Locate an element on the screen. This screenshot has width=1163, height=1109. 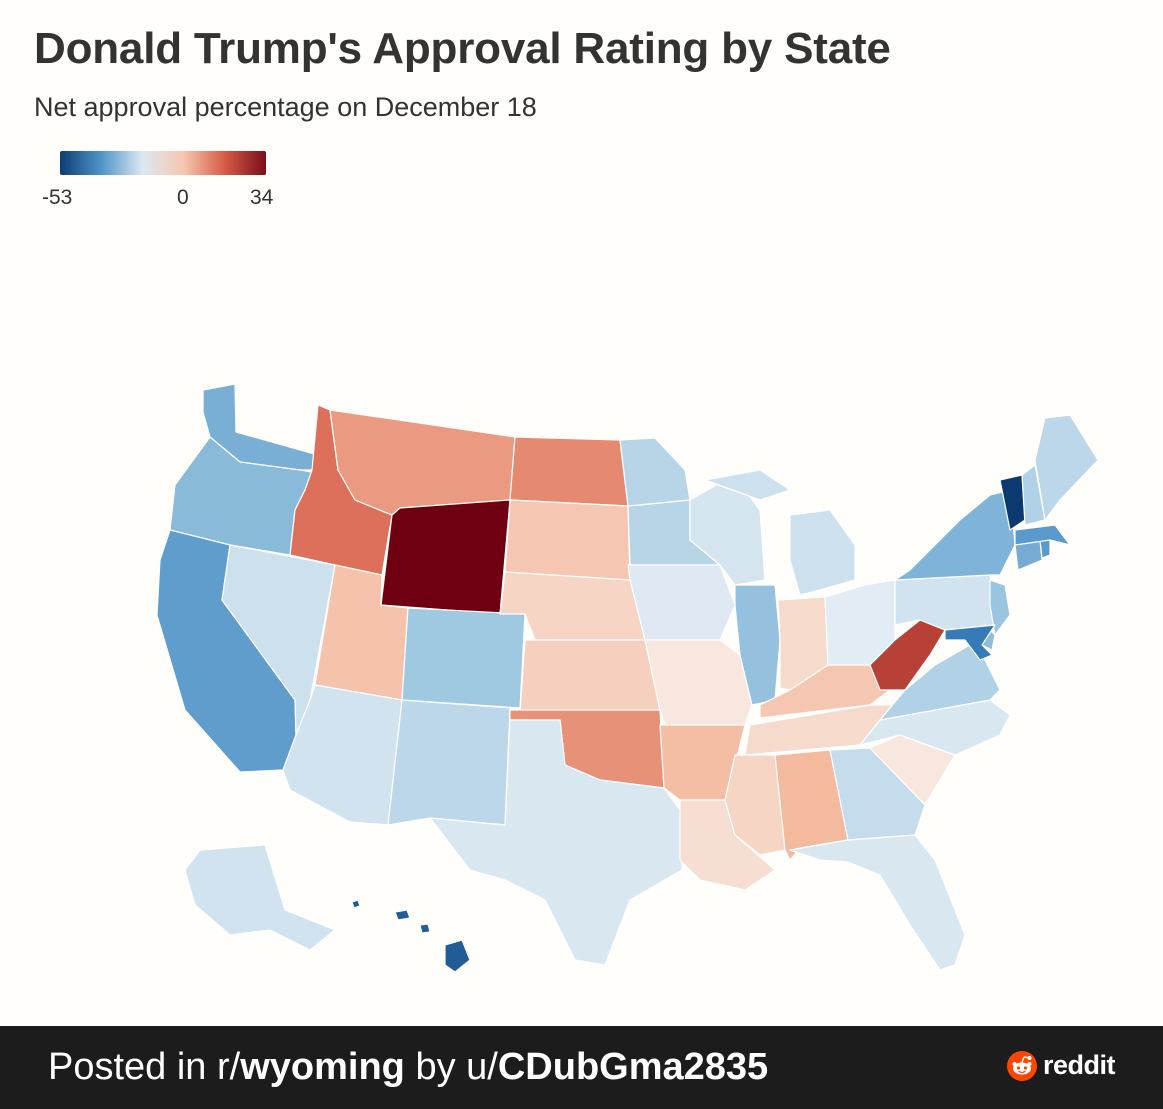
reddit-logo: reddit is located at coordinates (1061, 1065).